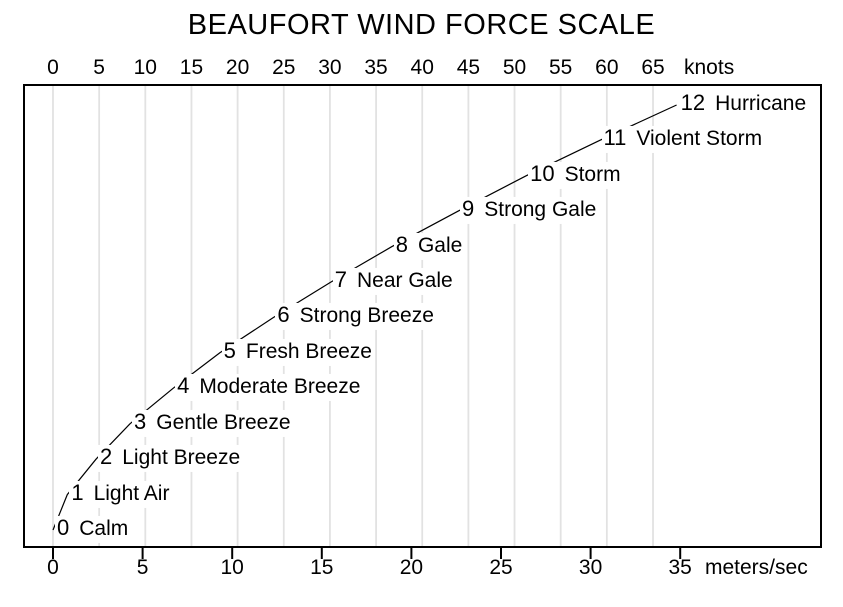  Describe the element at coordinates (229, 350) in the screenshot. I see `beaufort-force-number: 5` at that location.